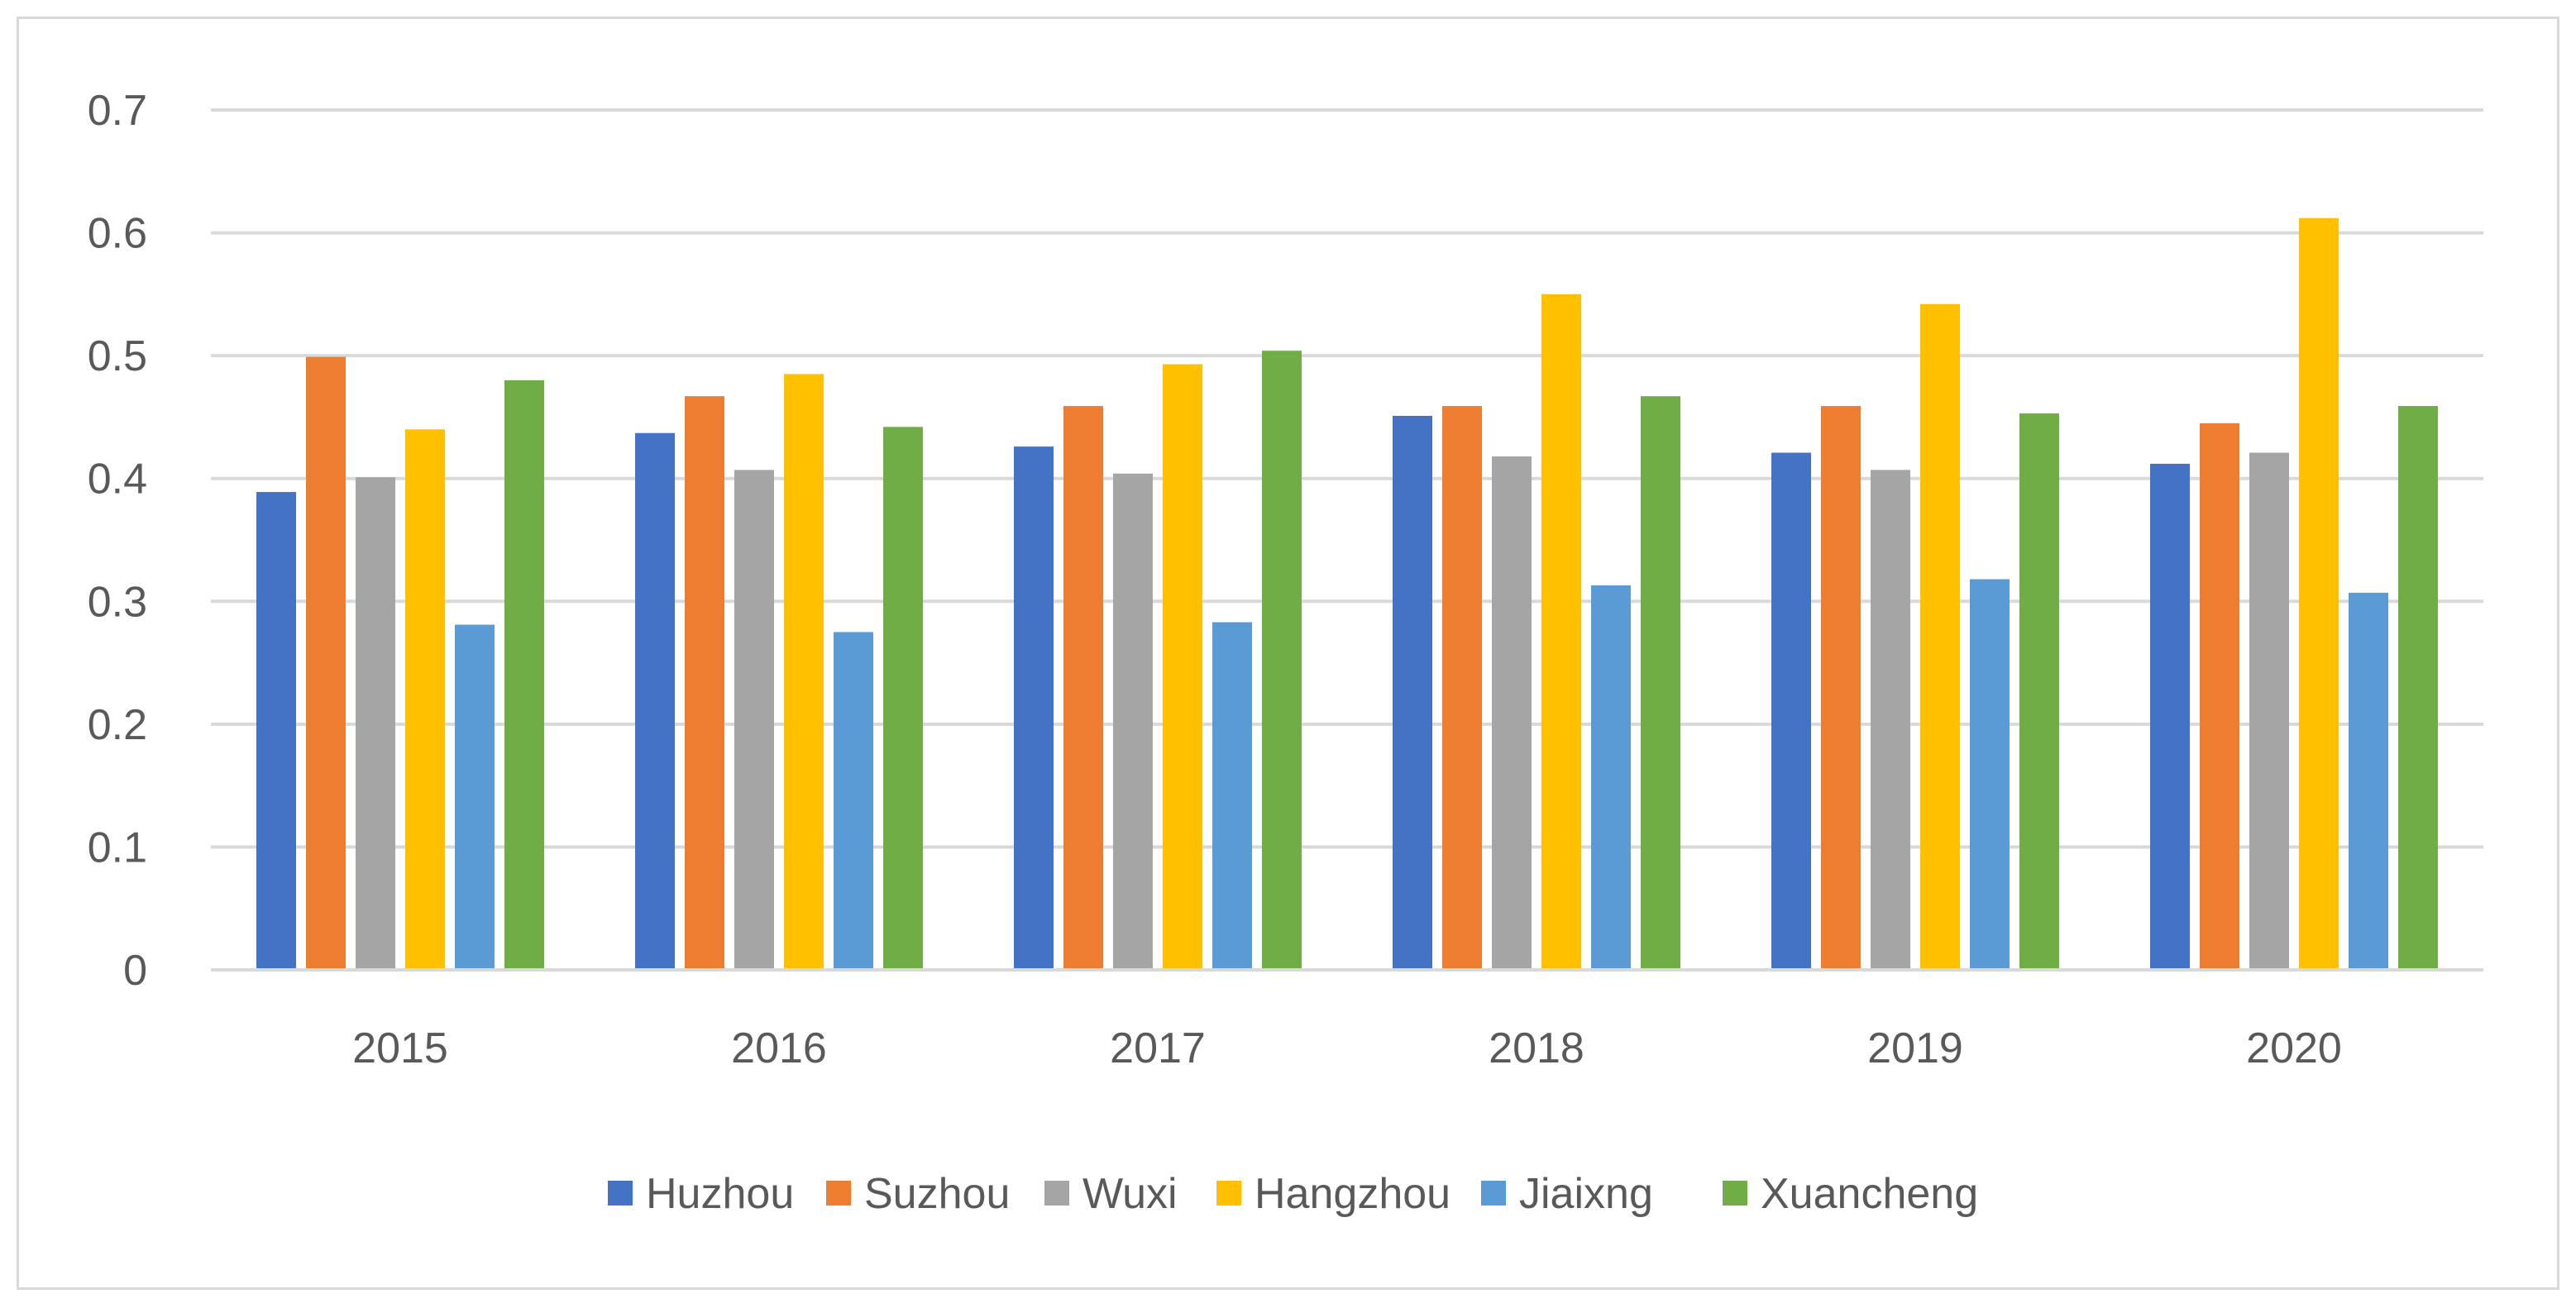  Describe the element at coordinates (655, 701) in the screenshot. I see `bar-huzhou-2016` at that location.